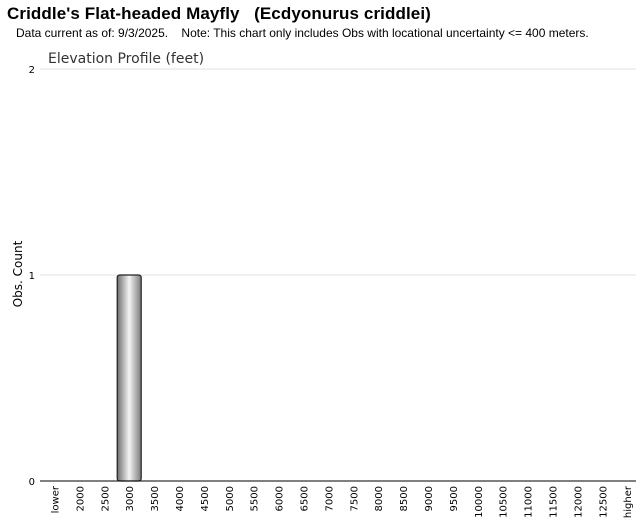 This screenshot has width=640, height=523. Describe the element at coordinates (80, 498) in the screenshot. I see `x-tick-label: 2000` at that location.